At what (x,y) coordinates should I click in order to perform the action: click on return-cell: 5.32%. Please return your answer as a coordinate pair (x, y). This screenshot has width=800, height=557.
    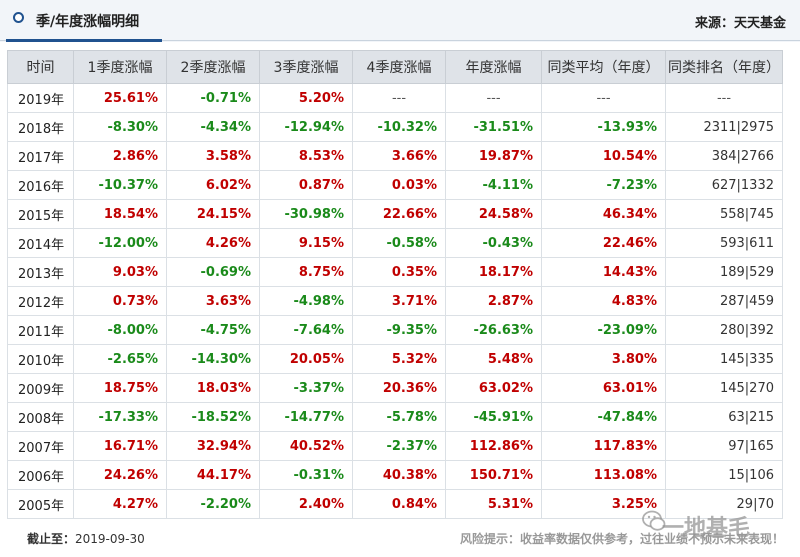
    Looking at the image, I should click on (399, 359).